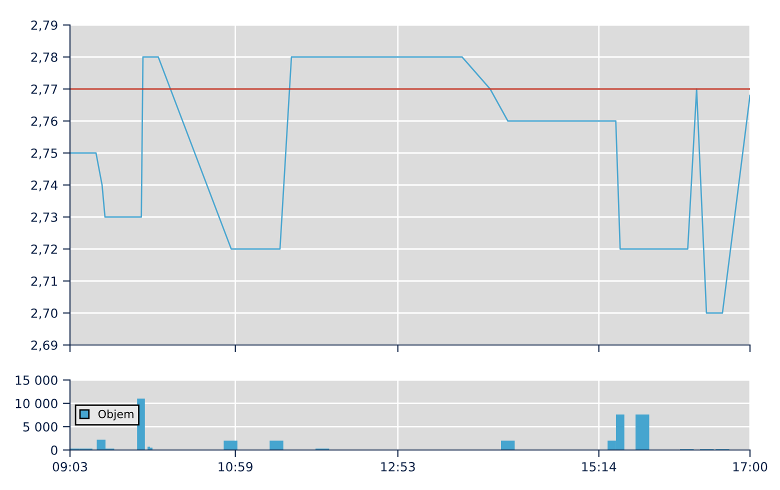 Image resolution: width=780 pixels, height=490 pixels. Describe the element at coordinates (44, 314) in the screenshot. I see `y-tick-label: 2,70` at that location.